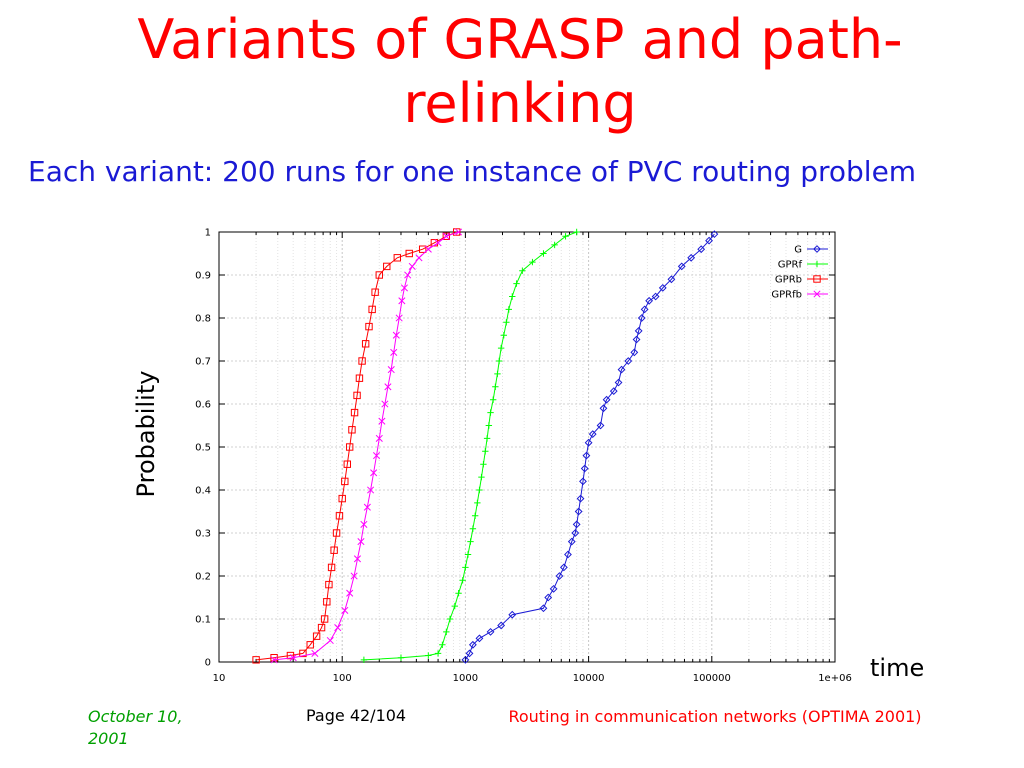  Describe the element at coordinates (356, 715) in the screenshot. I see `footer-page-number: Page 42/104` at that location.